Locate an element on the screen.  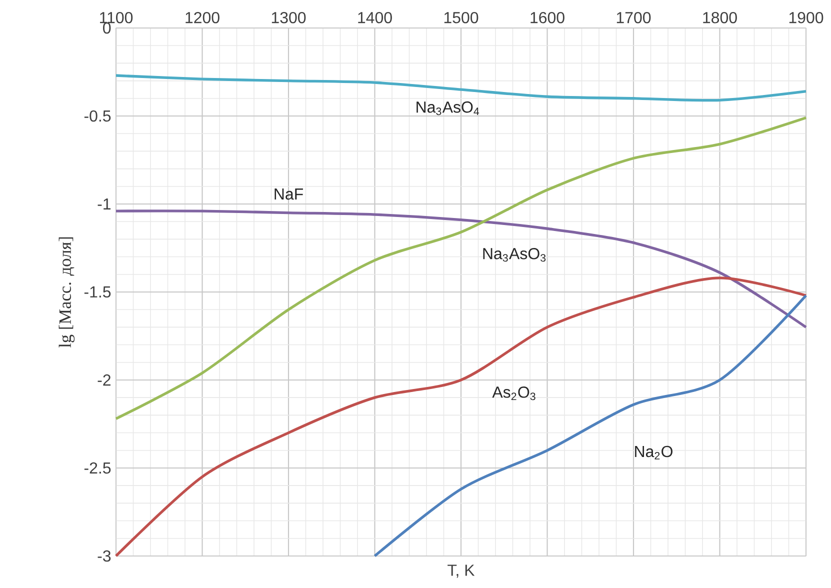
text: Na$_{2}$O is located at coordinates (653, 453).